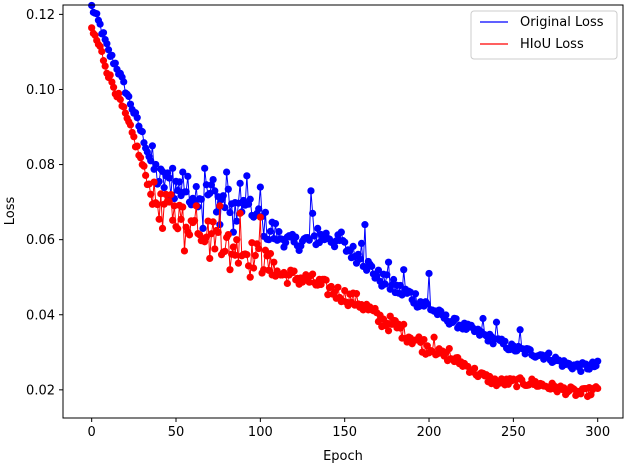  What do you see at coordinates (597, 432) in the screenshot?
I see `x-tick-label: 300` at bounding box center [597, 432].